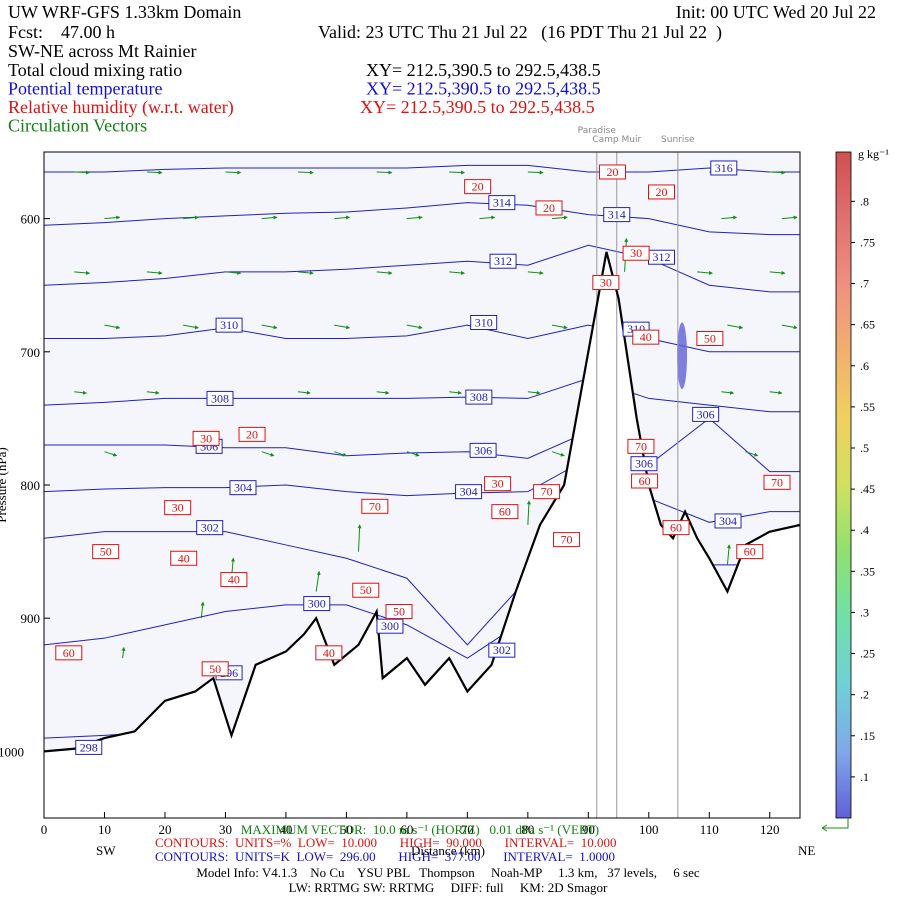  I want to click on contour-label: 298, so click(89, 747).